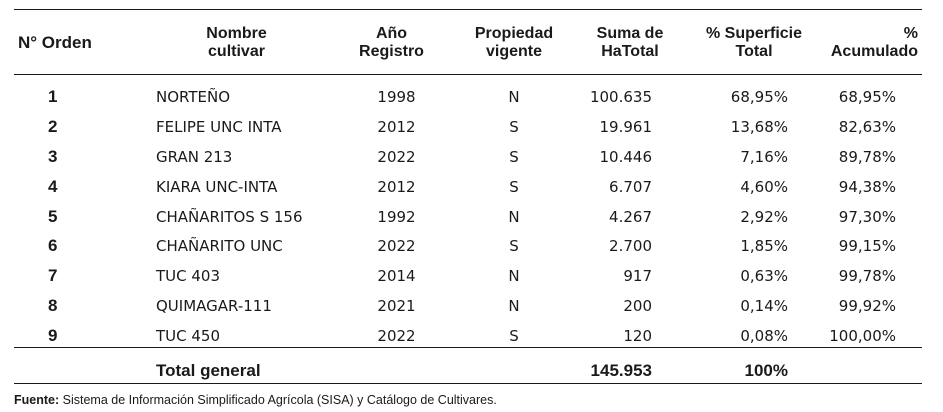  I want to click on total-rule, so click(468, 347).